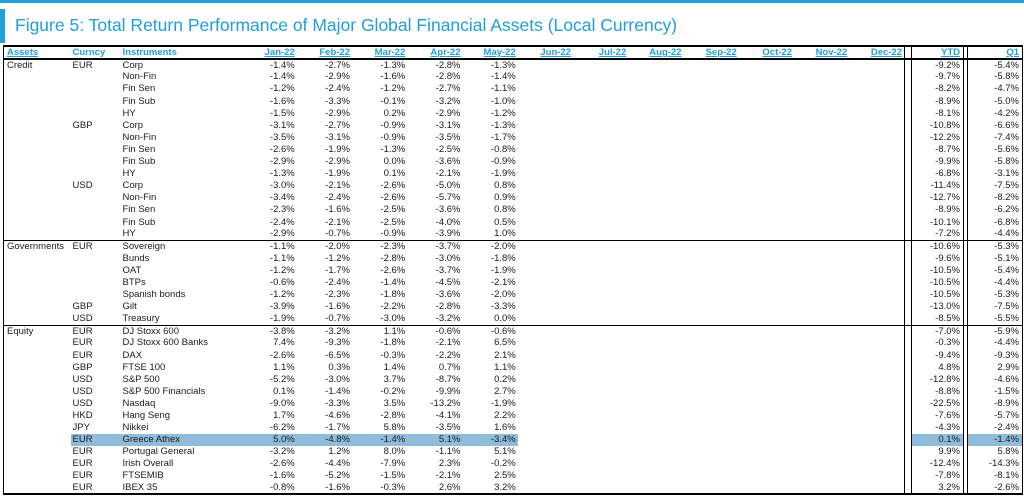 The image size is (1024, 496). Describe the element at coordinates (503, 137) in the screenshot. I see `cell-month-value: -1.7%` at that location.